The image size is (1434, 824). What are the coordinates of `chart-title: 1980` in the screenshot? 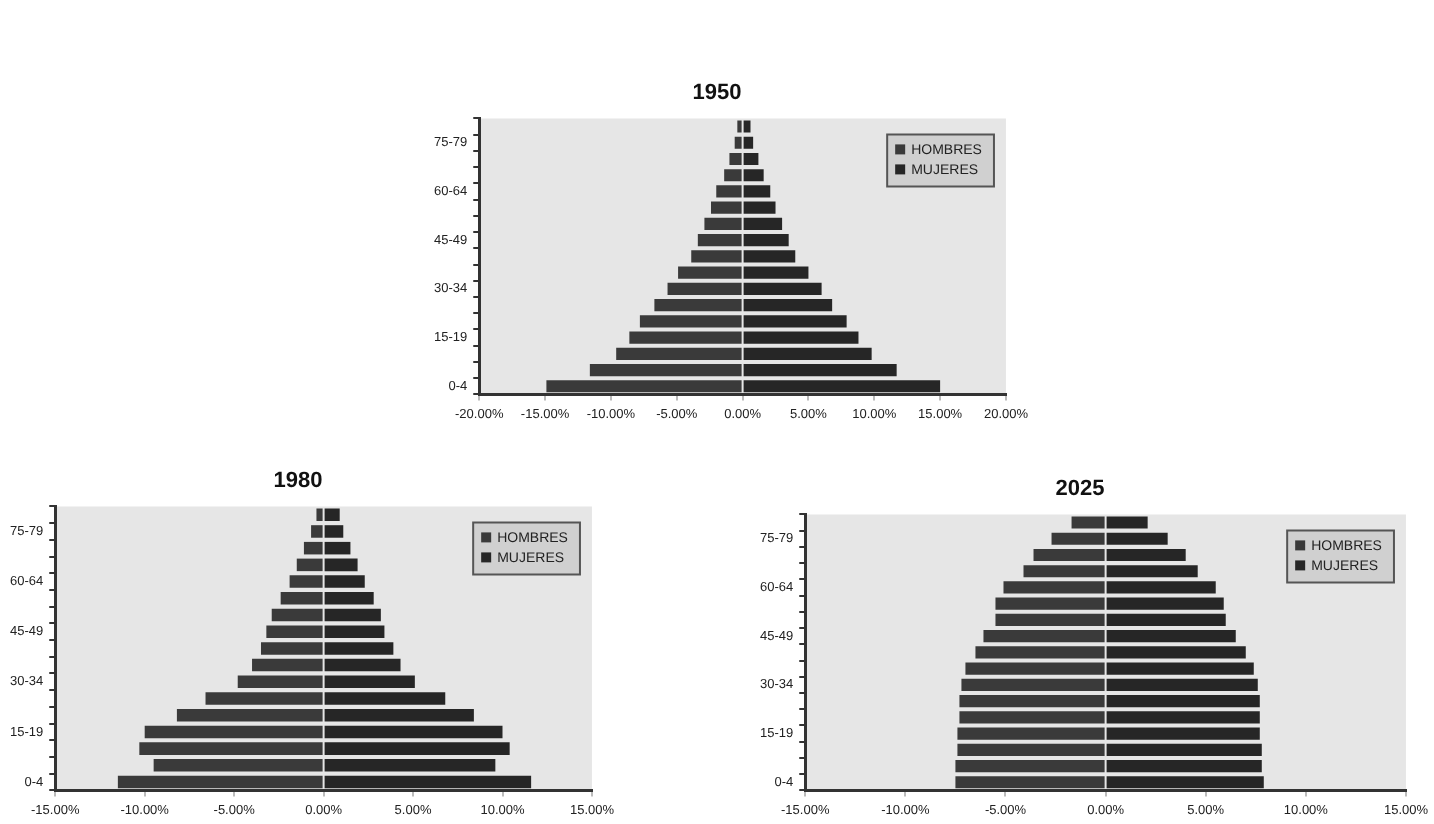 It's located at (298, 481).